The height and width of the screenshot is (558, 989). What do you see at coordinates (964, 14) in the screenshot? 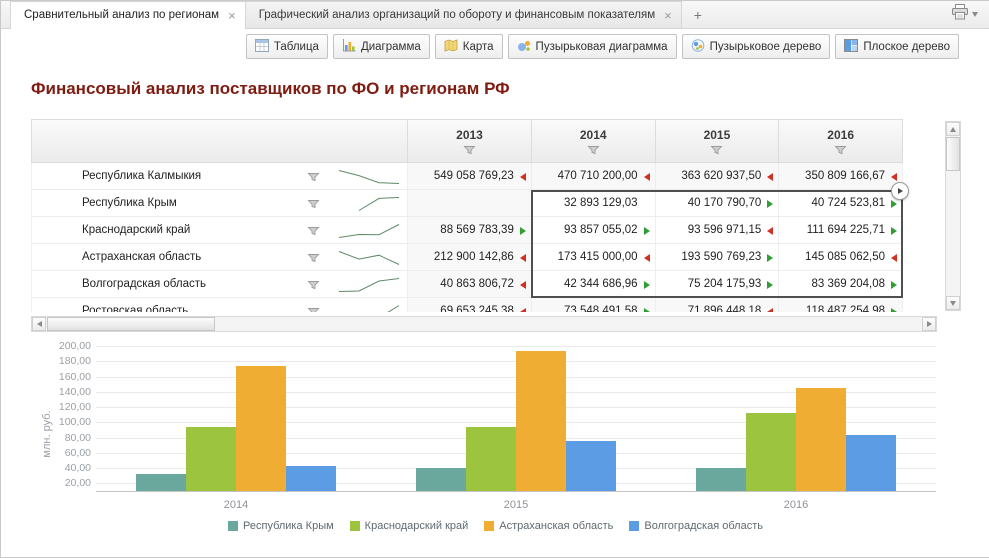
I see `print-button` at bounding box center [964, 14].